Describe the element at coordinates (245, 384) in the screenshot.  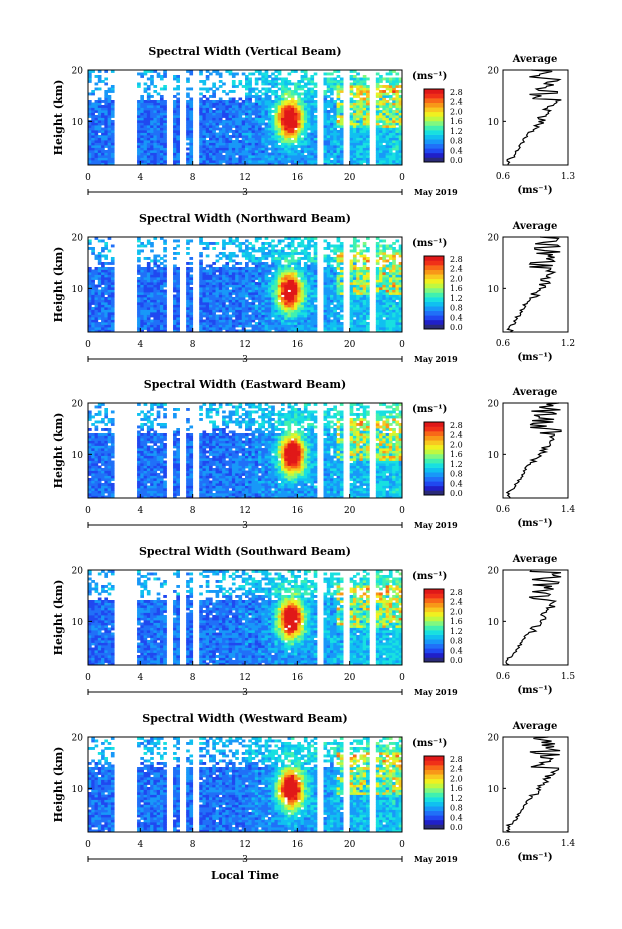
I see `panel-title: Spectral Width (Eastward Beam)` at that location.